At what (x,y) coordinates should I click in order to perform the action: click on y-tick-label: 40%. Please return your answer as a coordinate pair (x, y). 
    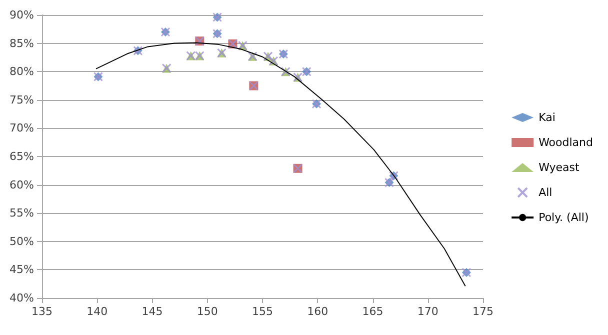
    Looking at the image, I should click on (22, 298).